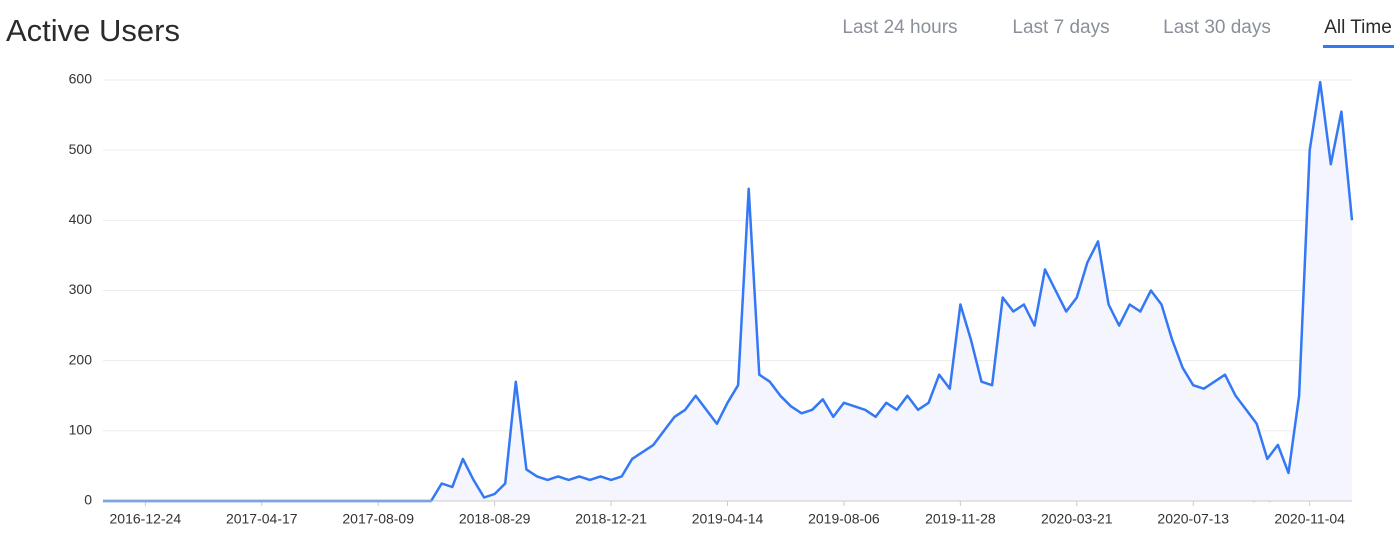 The height and width of the screenshot is (538, 1400). I want to click on y-tick-label: 600, so click(81, 79).